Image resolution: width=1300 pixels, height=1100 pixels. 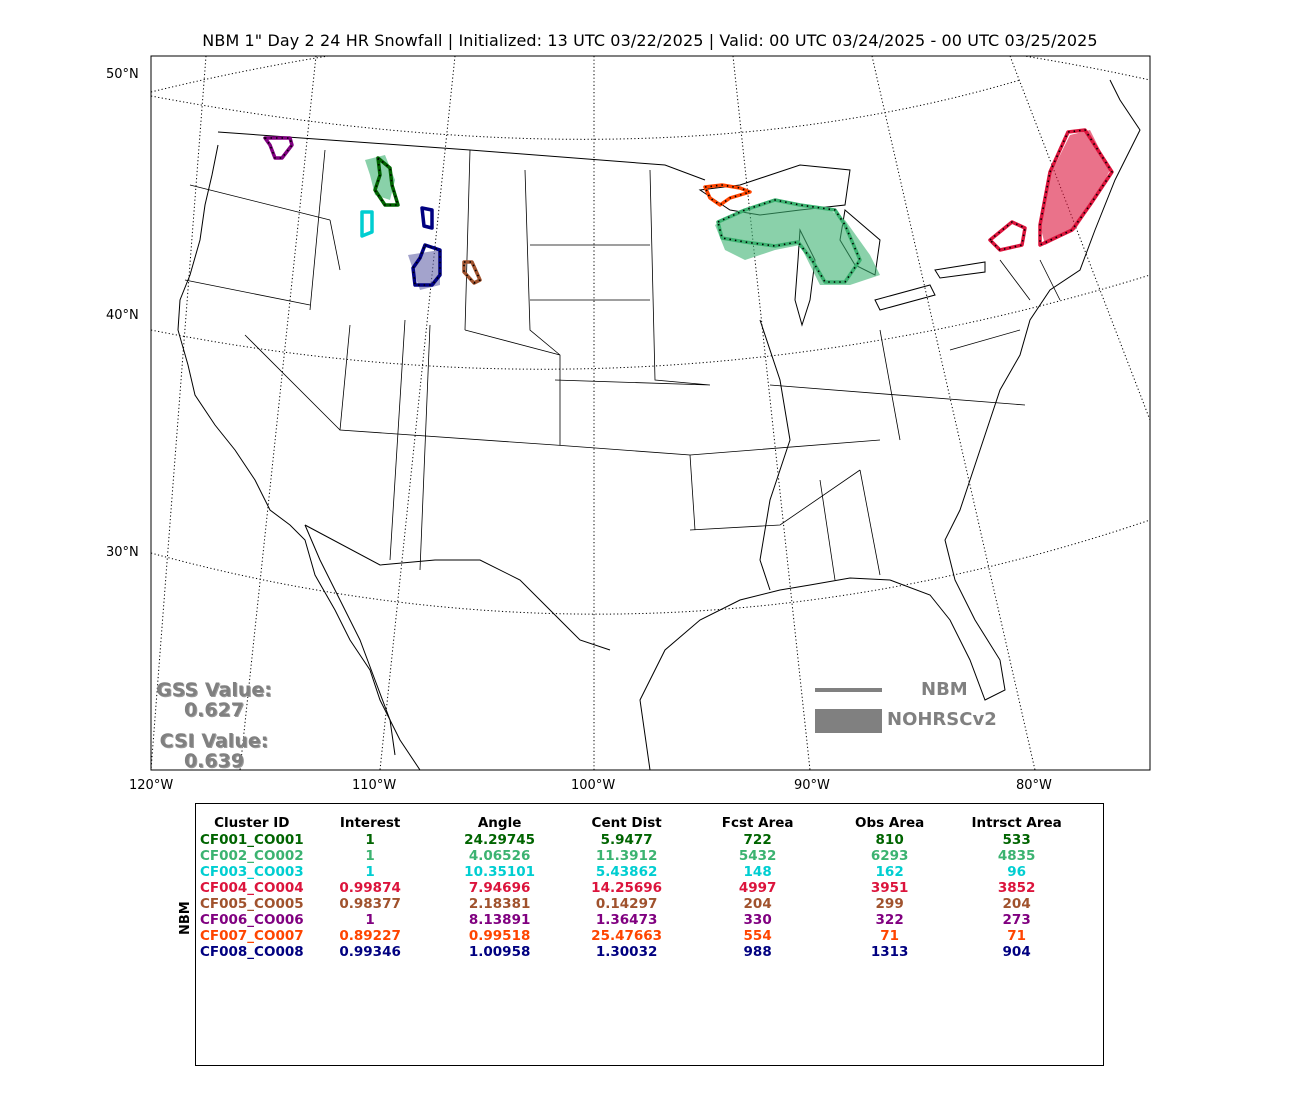 What do you see at coordinates (688, 207) in the screenshot?
I see `outline-dots` at bounding box center [688, 207].